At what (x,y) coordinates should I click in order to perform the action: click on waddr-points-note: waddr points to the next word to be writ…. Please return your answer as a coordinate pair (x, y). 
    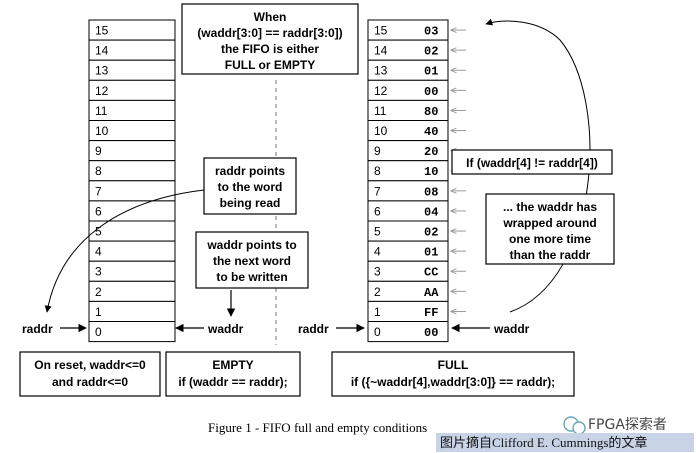
    Looking at the image, I should click on (252, 260).